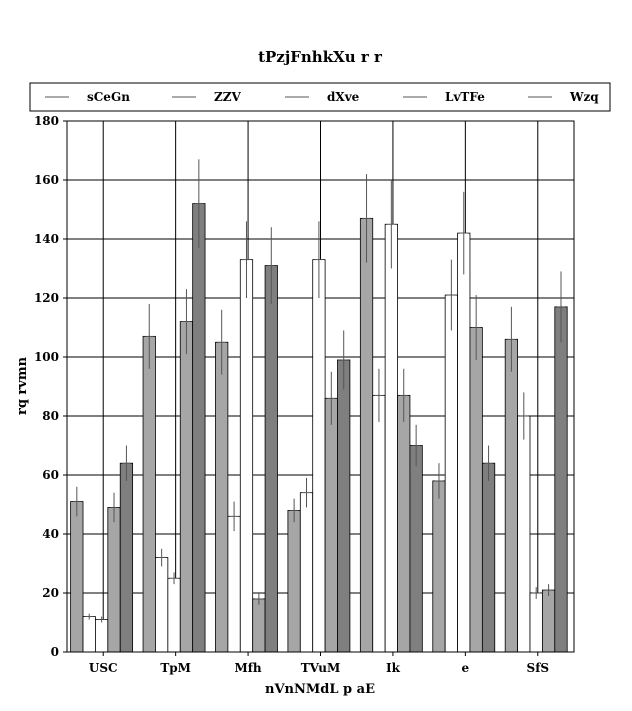 The height and width of the screenshot is (711, 632). What do you see at coordinates (46, 239) in the screenshot?
I see `y-tick-label: 140` at bounding box center [46, 239].